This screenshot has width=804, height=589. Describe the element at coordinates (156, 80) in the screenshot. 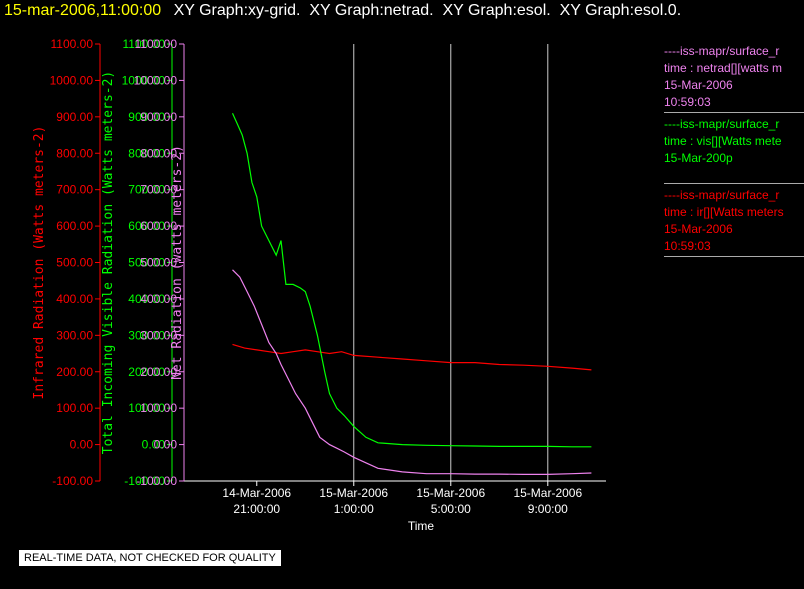

I see `net-axis-tick-label: 1000.00` at that location.